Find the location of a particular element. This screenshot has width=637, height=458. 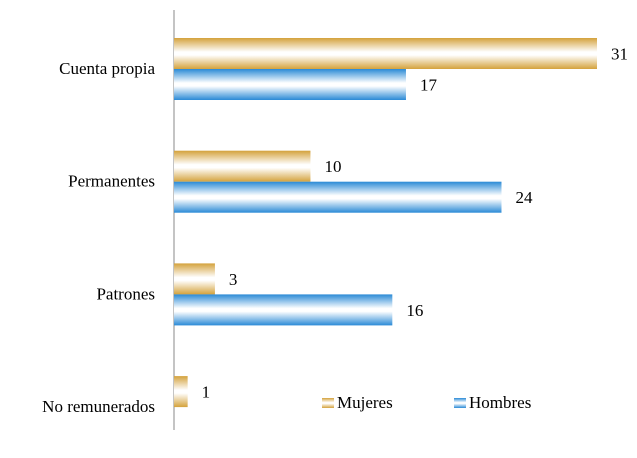

category-label: No remunerados is located at coordinates (98, 406).